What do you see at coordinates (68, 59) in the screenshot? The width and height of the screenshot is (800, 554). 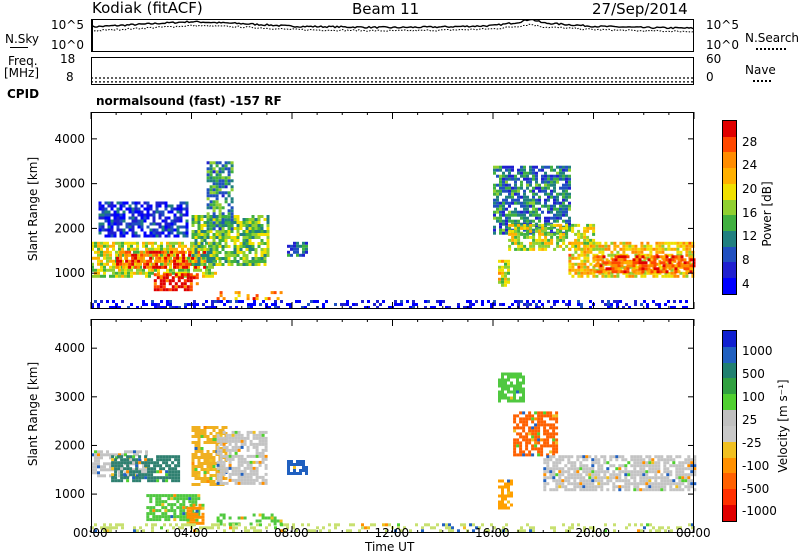 I see `freq-left-tick-top: 18` at bounding box center [68, 59].